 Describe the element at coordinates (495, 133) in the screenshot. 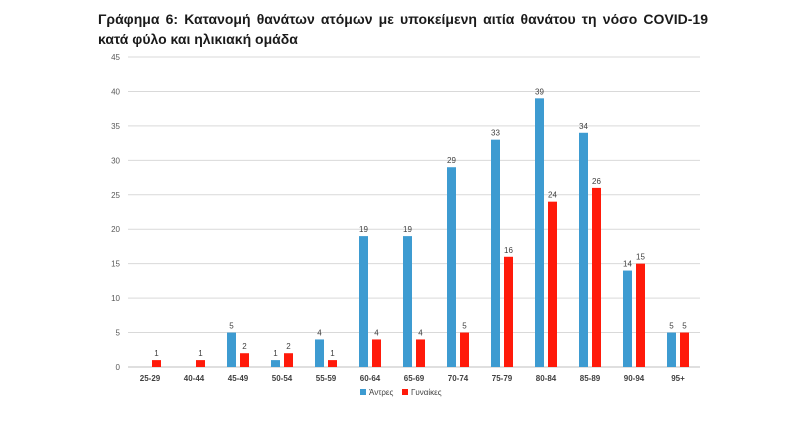

I see `data-label: 33` at that location.